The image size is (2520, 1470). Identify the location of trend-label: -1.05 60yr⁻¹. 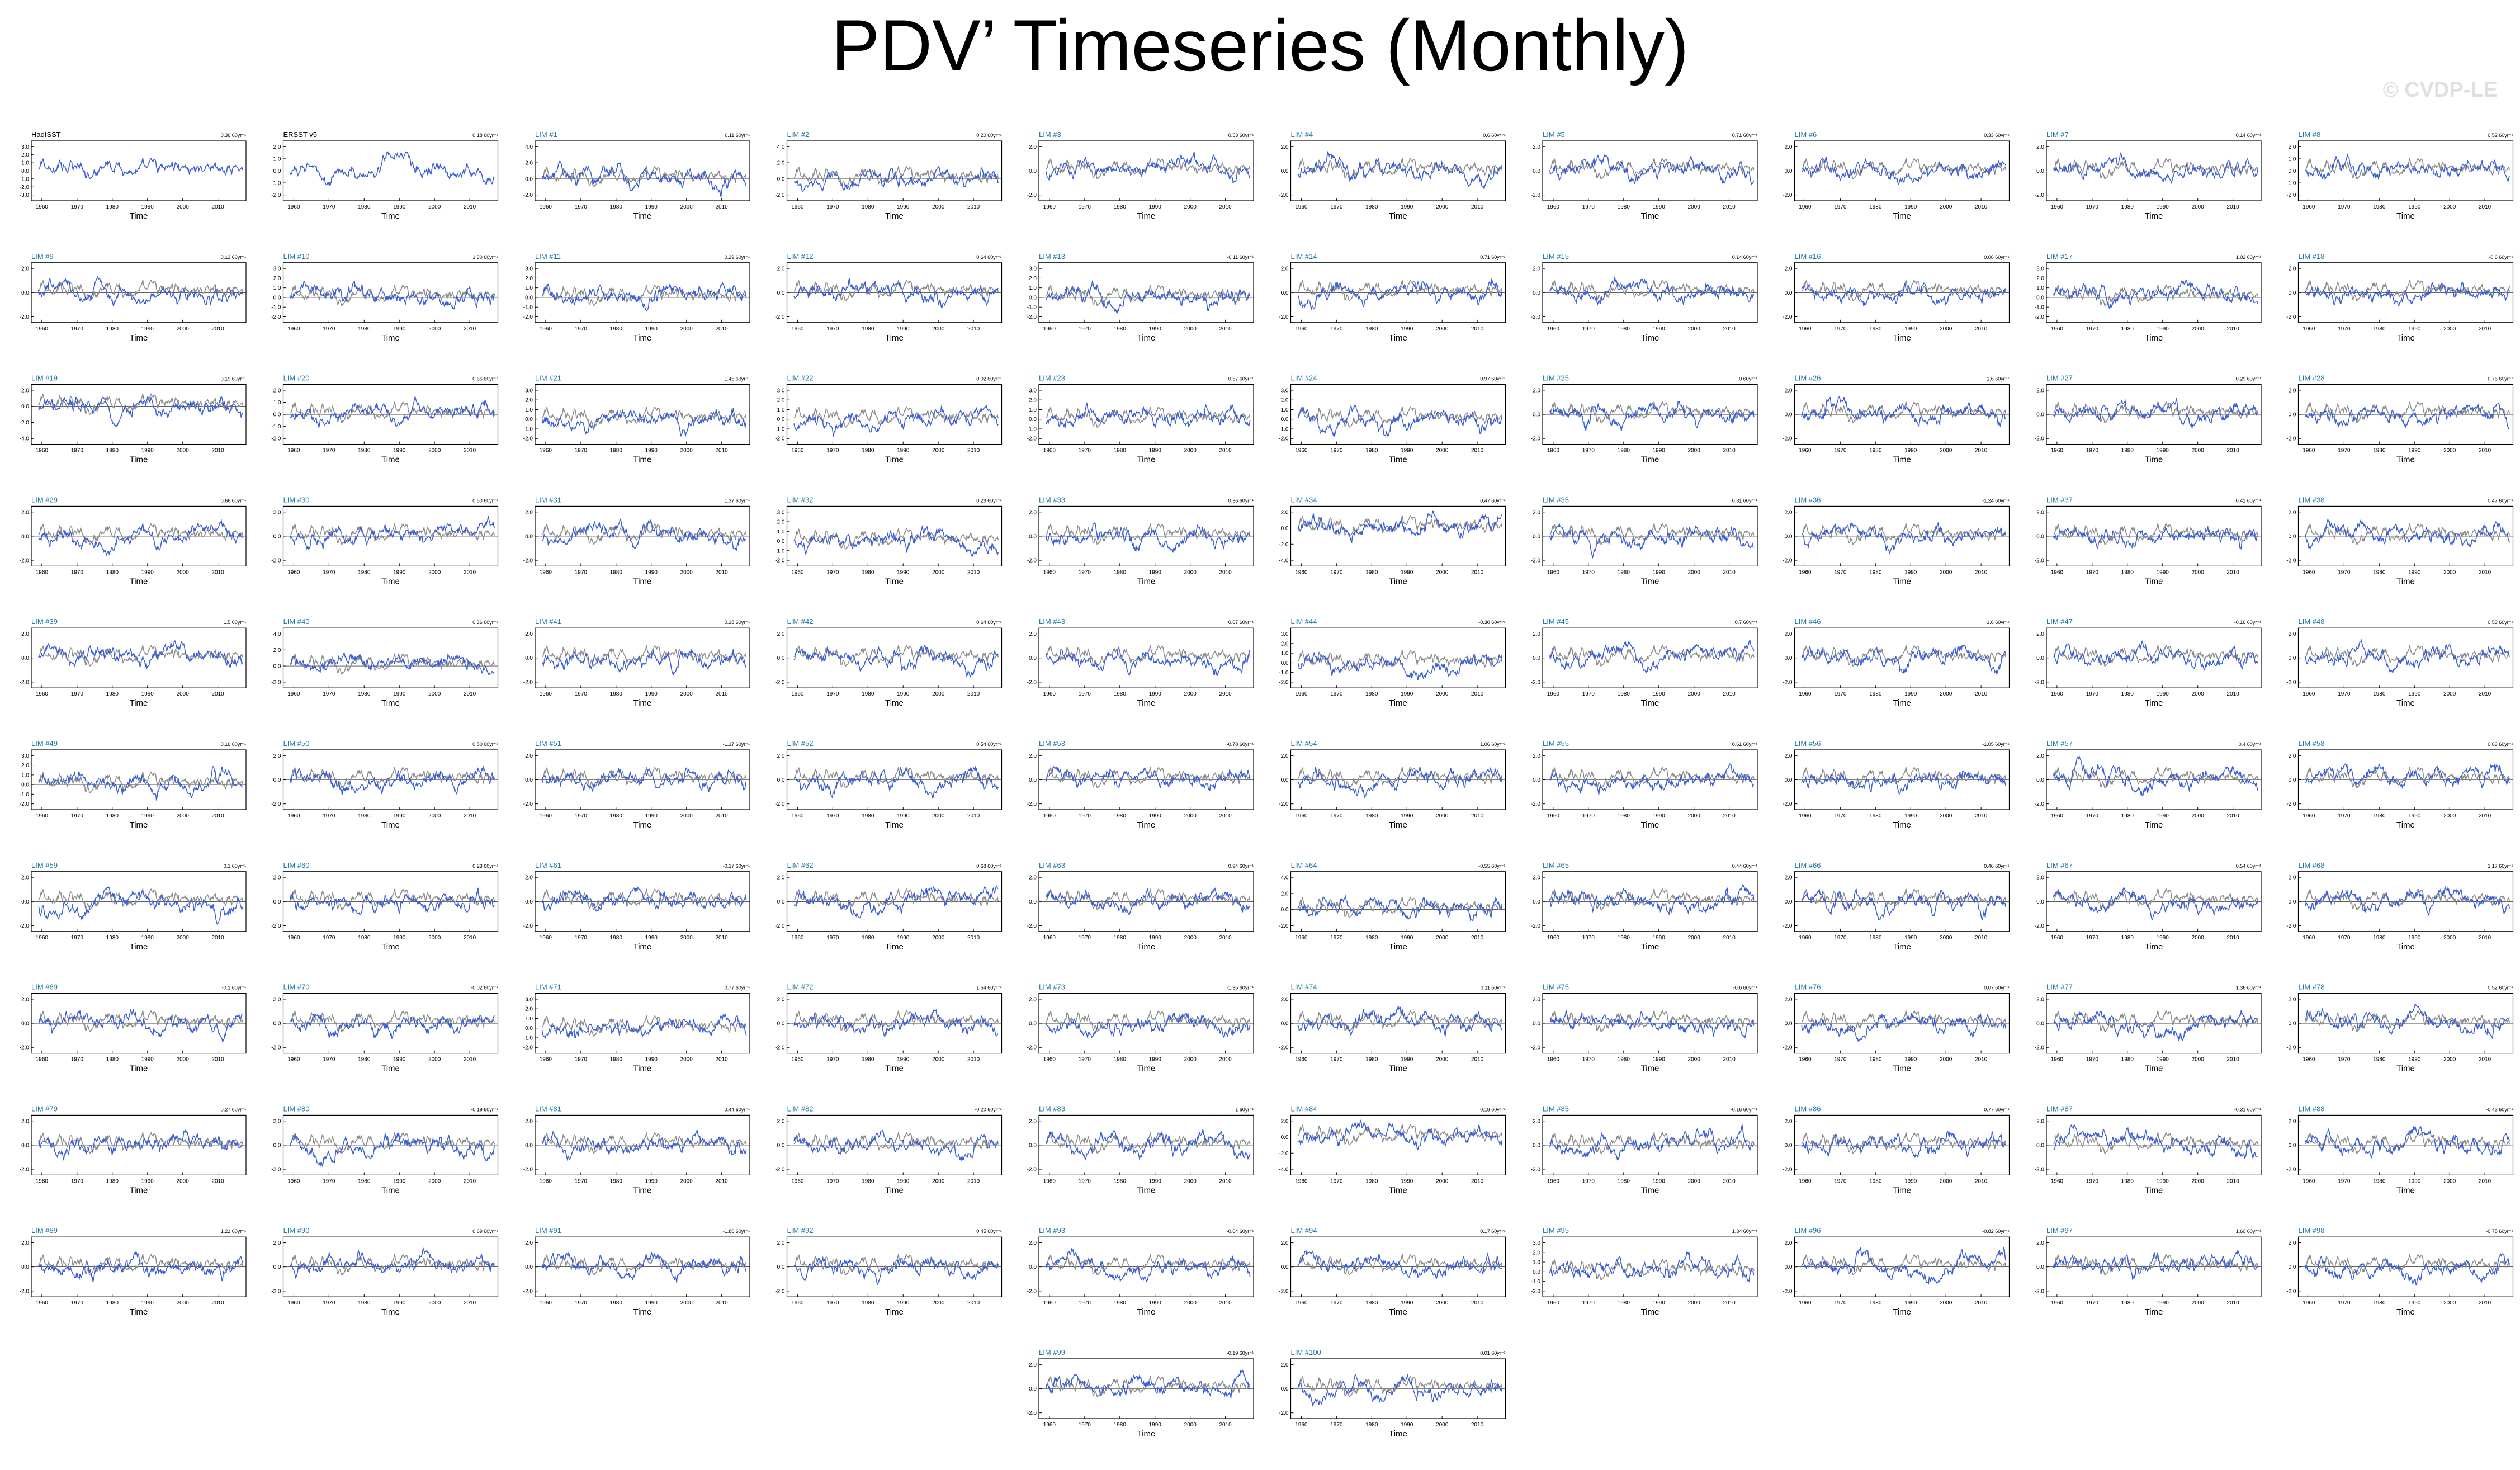
(1996, 744).